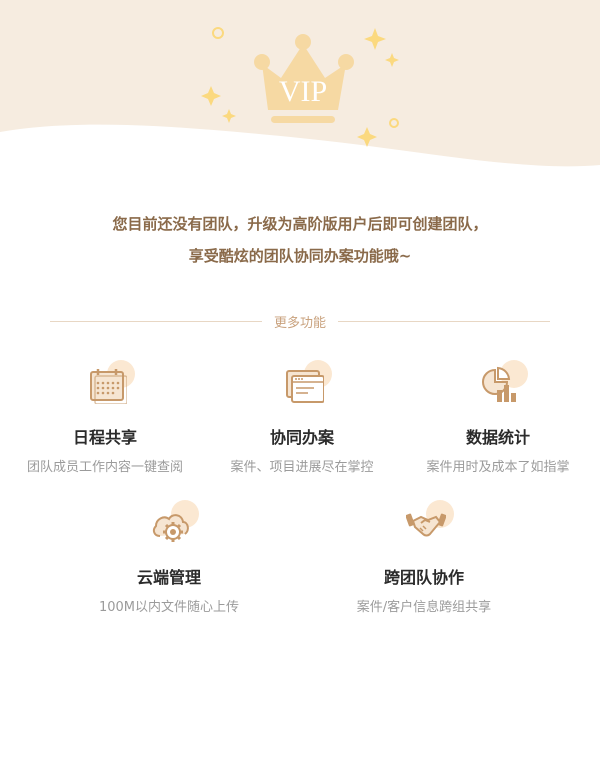  I want to click on handshake-icon, so click(426, 525).